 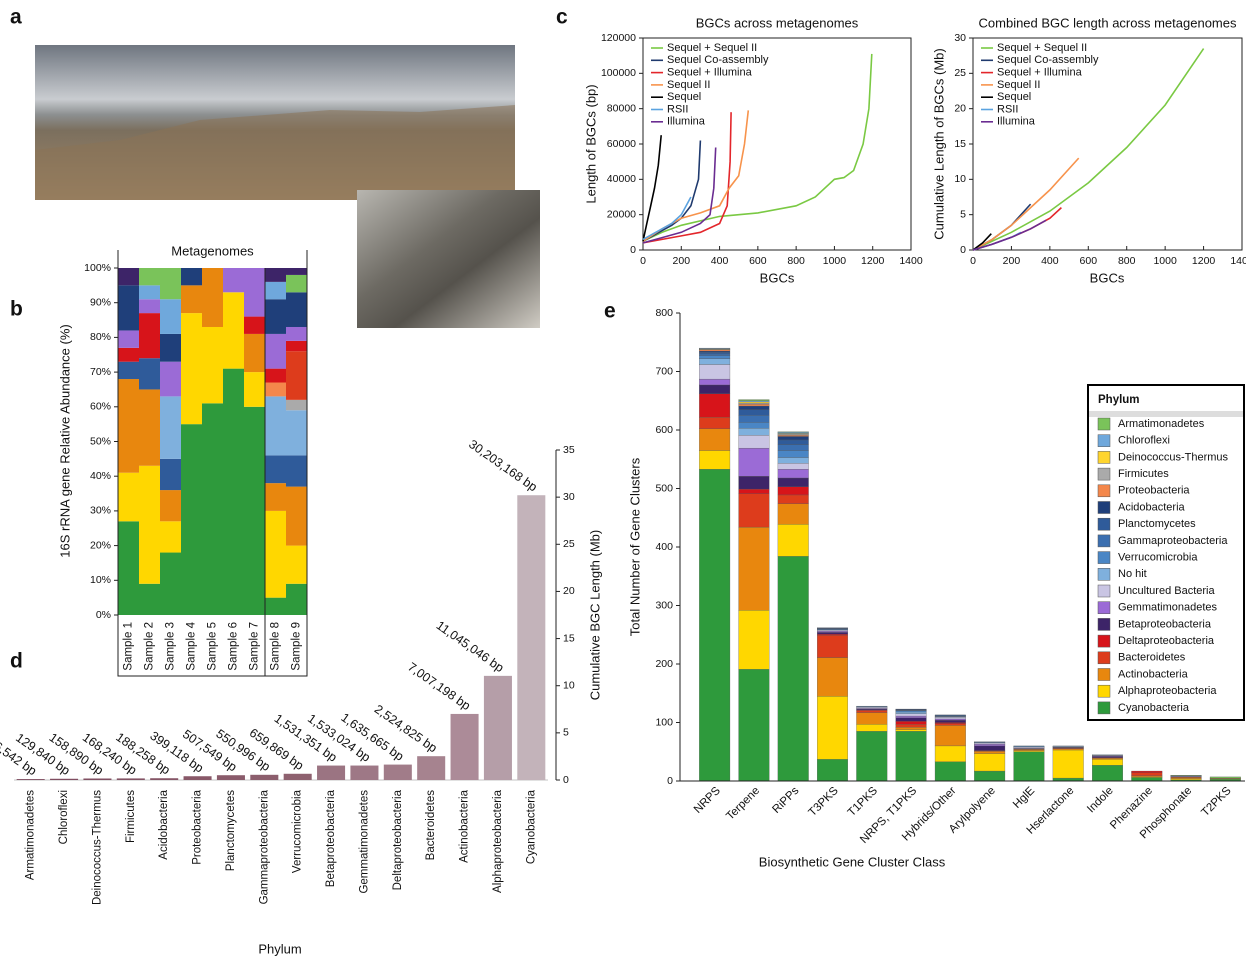 What do you see at coordinates (1042, 48) in the screenshot?
I see `legend-label: Sequel + Sequel II` at bounding box center [1042, 48].